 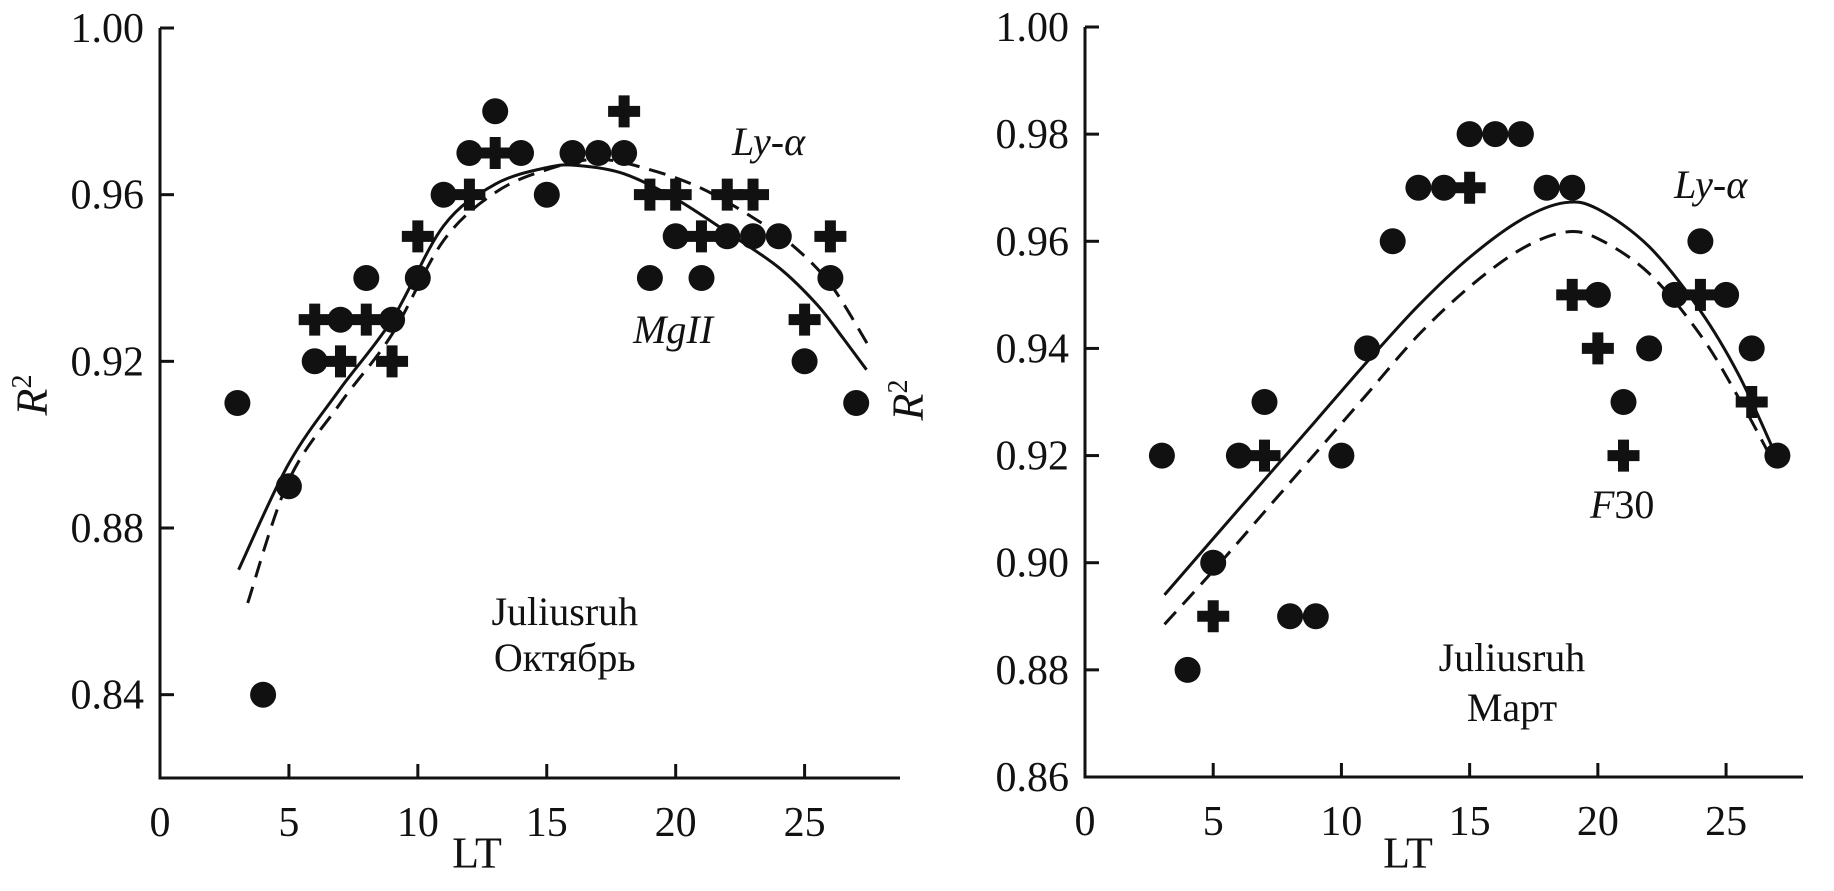 What do you see at coordinates (1033, 135) in the screenshot?
I see `y-tick-label: 0.98` at bounding box center [1033, 135].